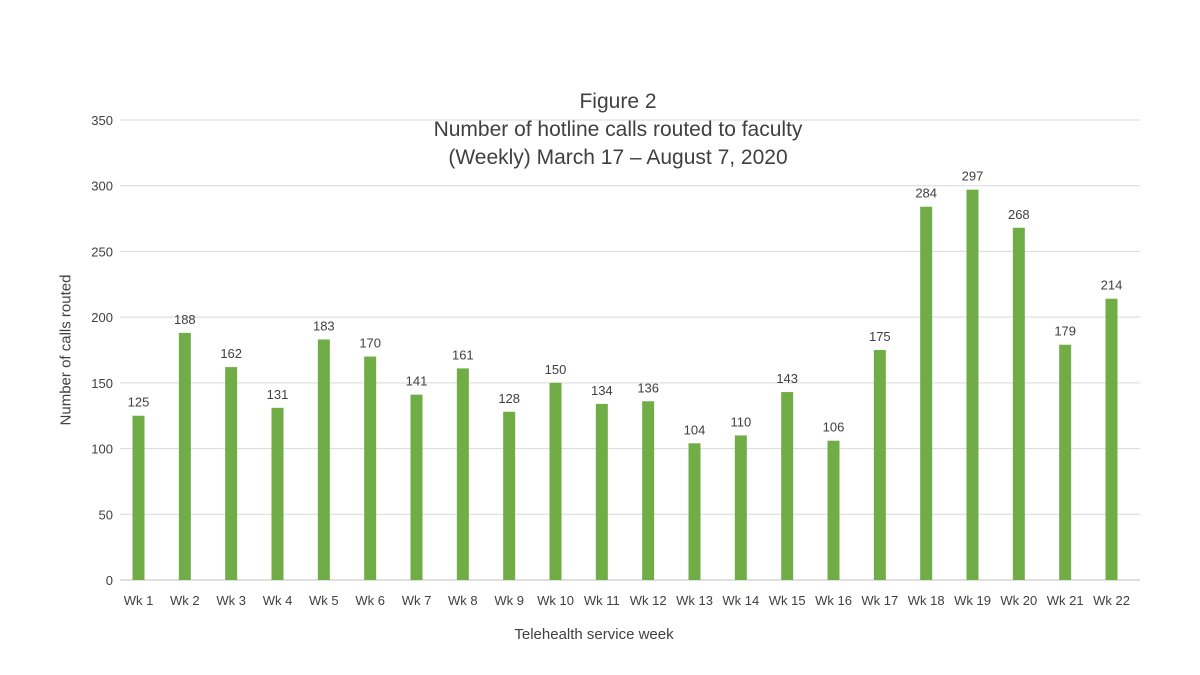 This screenshot has height=675, width=1200. I want to click on y-tick-label: 150, so click(102, 383).